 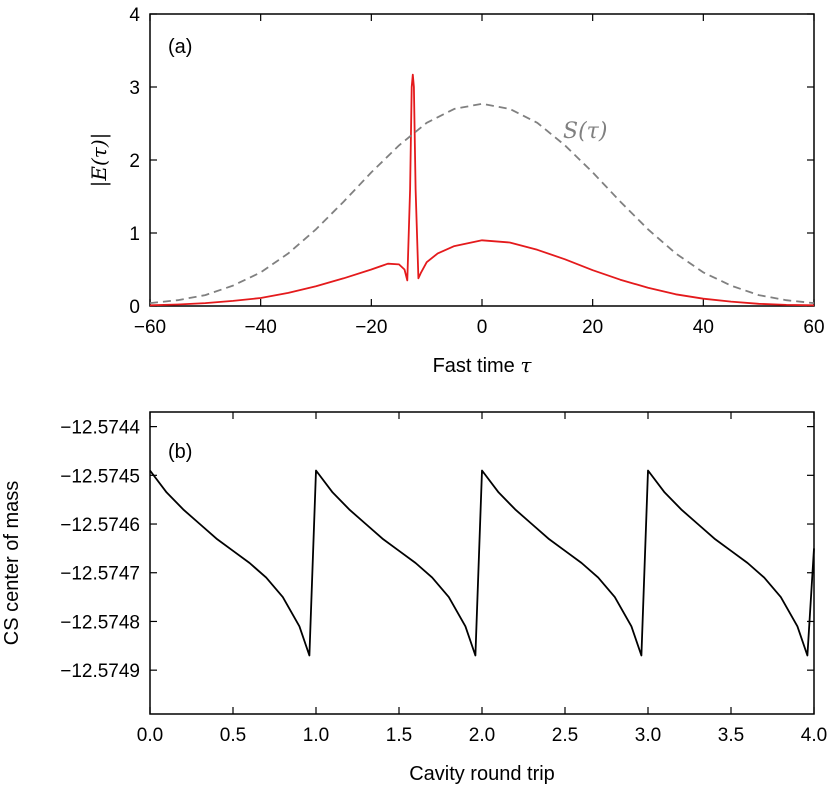 I want to click on y-tick-label: 1, so click(x=134, y=234).